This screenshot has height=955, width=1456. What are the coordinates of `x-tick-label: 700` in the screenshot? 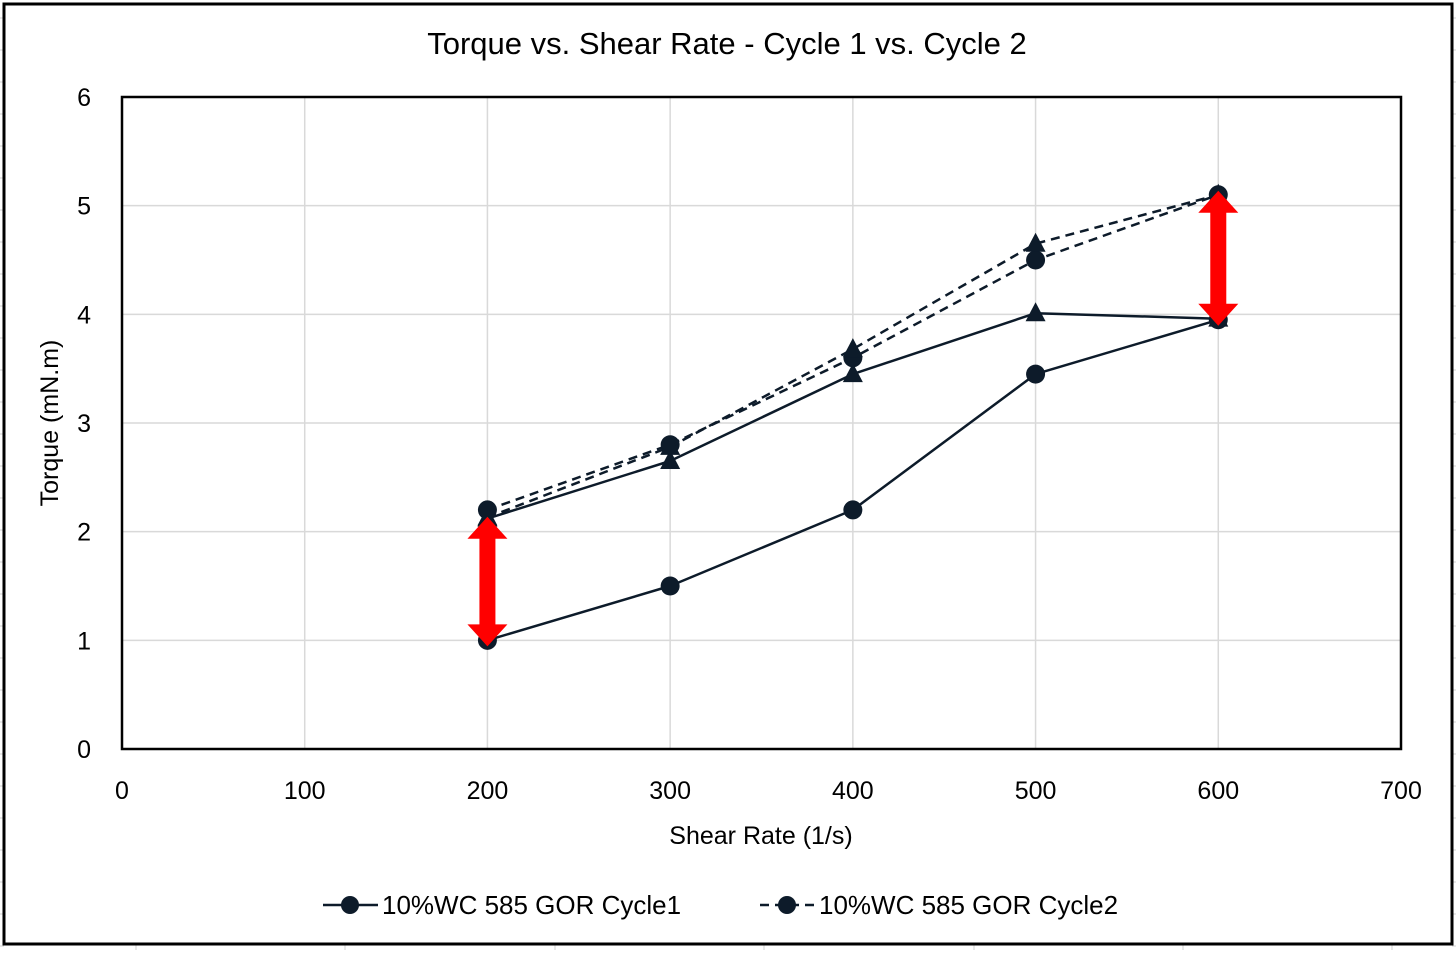 It's located at (1401, 791).